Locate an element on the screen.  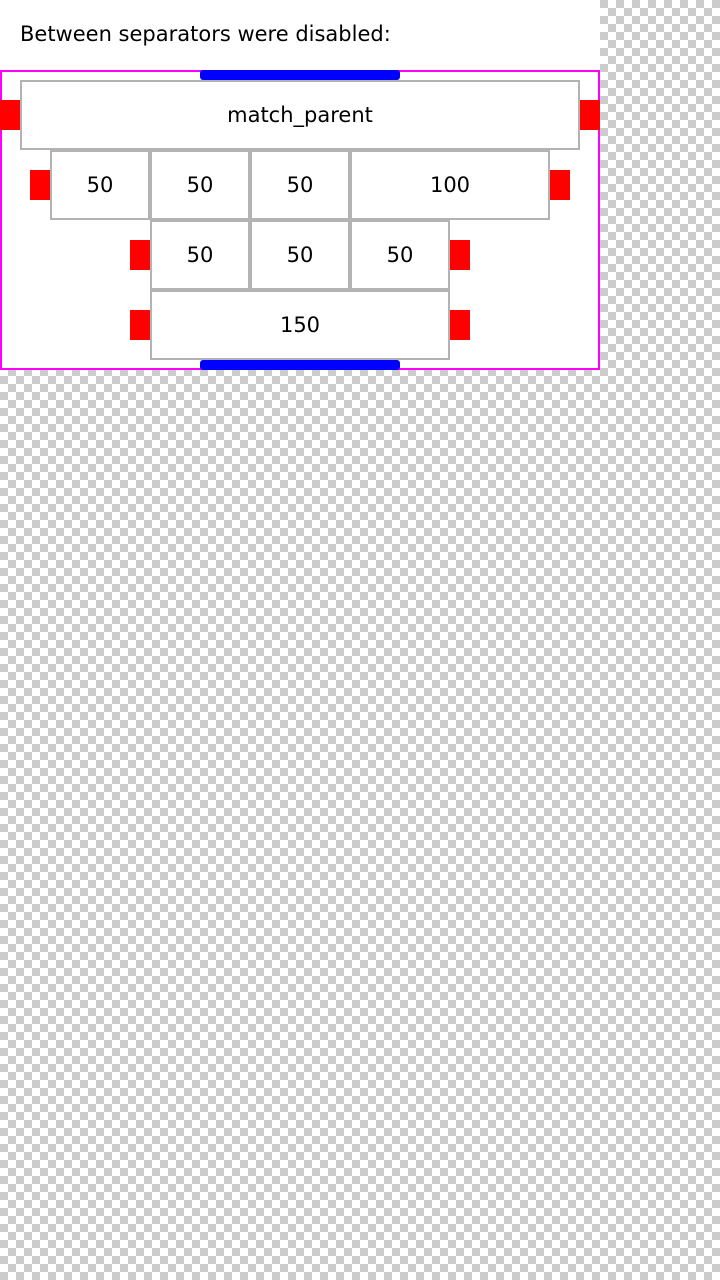
row-3-end-separator is located at coordinates (460, 255).